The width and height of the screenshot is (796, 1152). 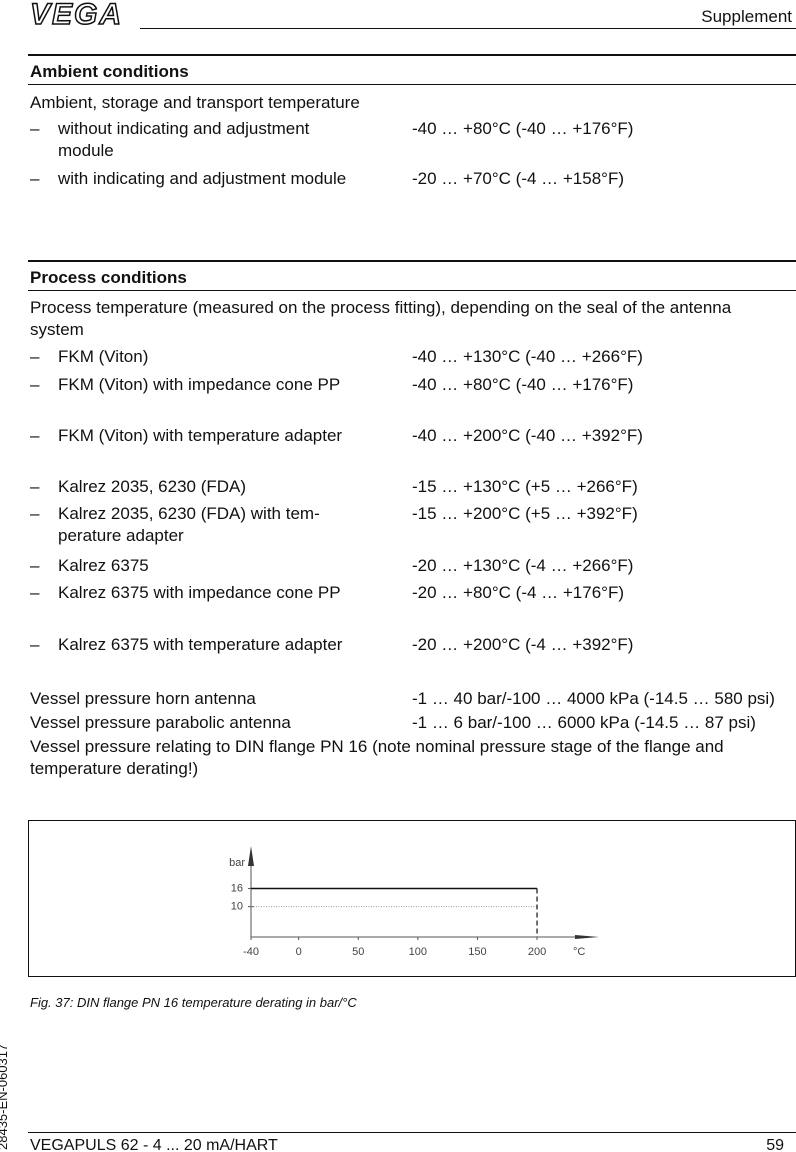 What do you see at coordinates (184, 139) in the screenshot?
I see `row-label: without indicating and adjustment module` at bounding box center [184, 139].